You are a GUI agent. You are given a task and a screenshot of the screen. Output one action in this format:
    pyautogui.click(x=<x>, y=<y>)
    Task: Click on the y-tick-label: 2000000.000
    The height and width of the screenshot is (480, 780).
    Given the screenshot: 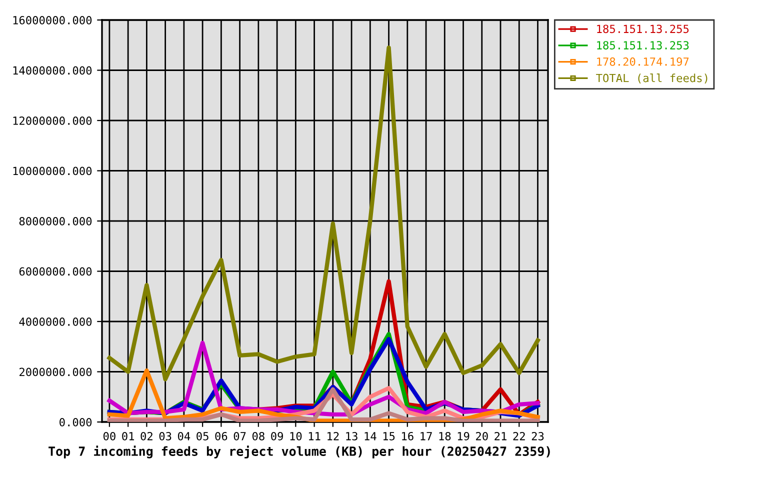 What is the action you would take?
    pyautogui.click(x=56, y=372)
    